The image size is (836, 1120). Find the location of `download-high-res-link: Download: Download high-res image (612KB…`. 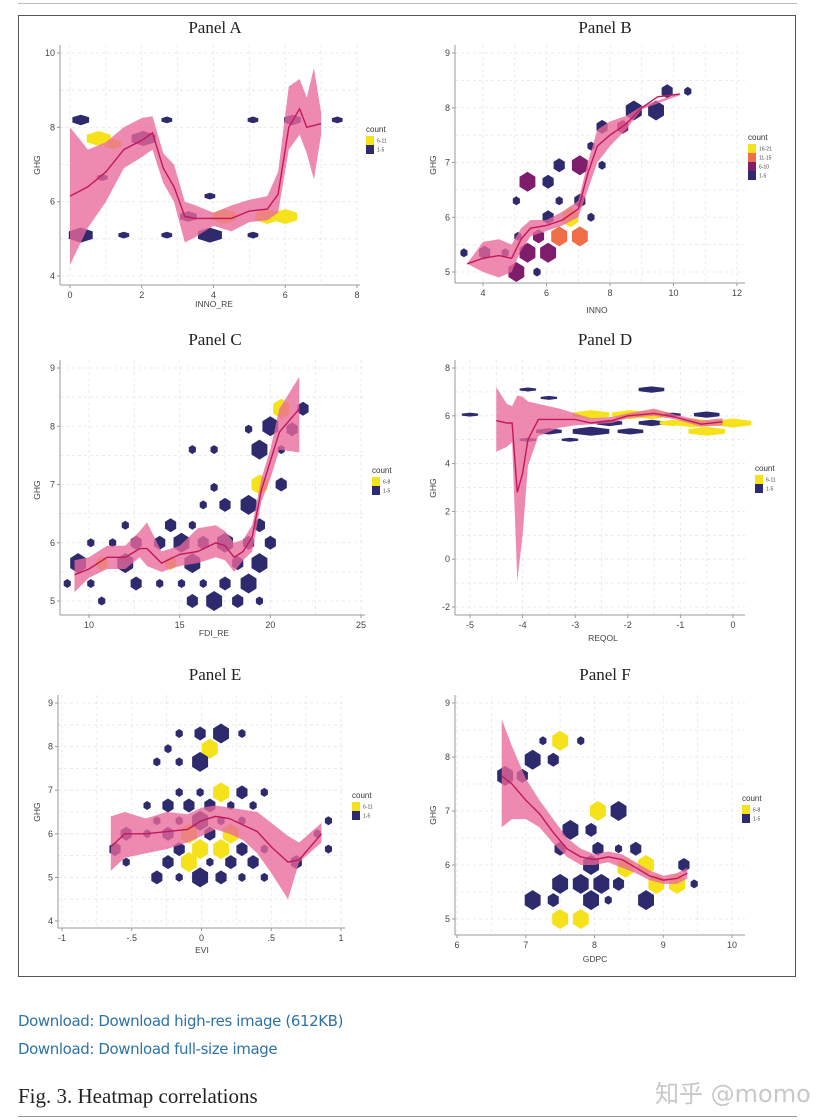

download-high-res-link: Download: Download high-res image (612KB… is located at coordinates (181, 1021).